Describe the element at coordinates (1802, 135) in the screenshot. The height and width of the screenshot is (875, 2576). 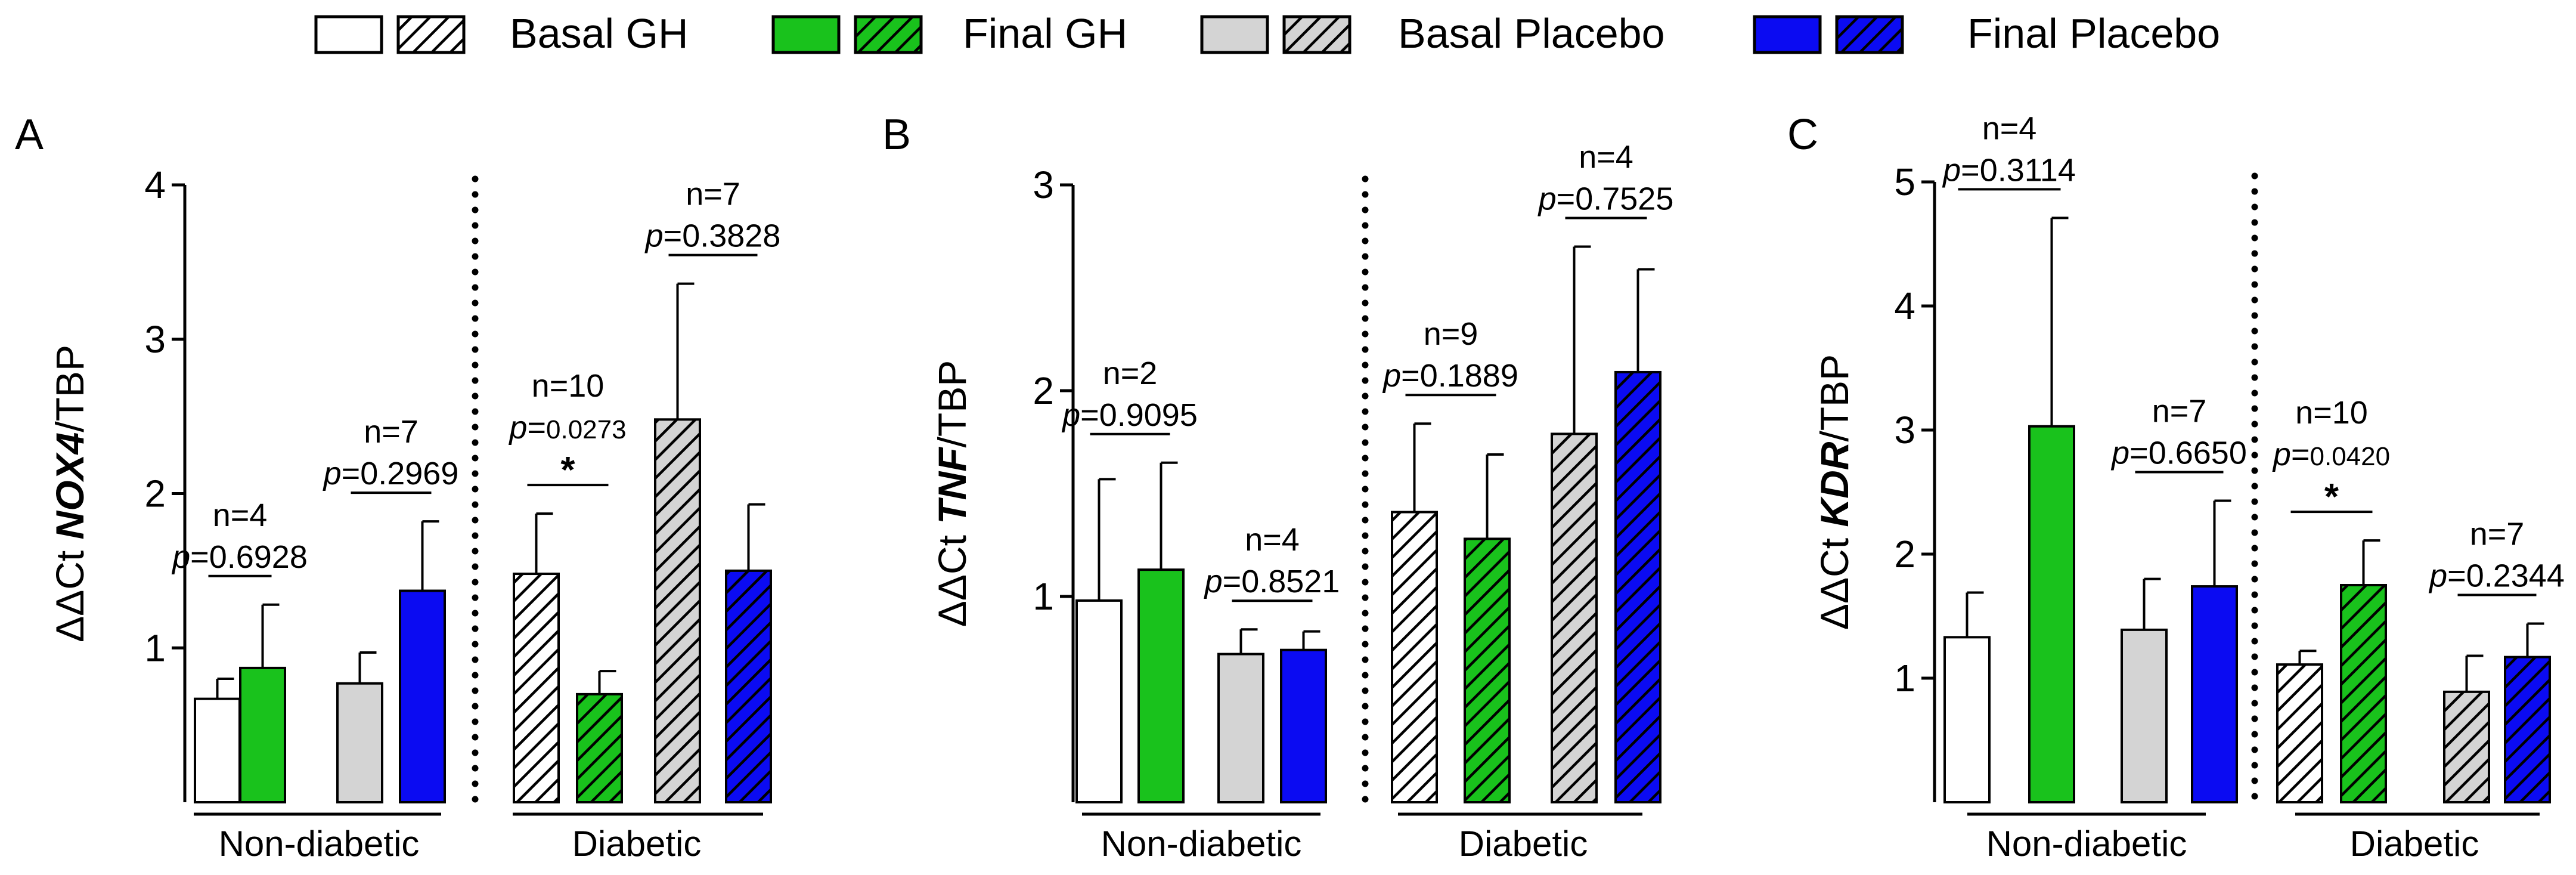
I see `panel-letter: C` at that location.